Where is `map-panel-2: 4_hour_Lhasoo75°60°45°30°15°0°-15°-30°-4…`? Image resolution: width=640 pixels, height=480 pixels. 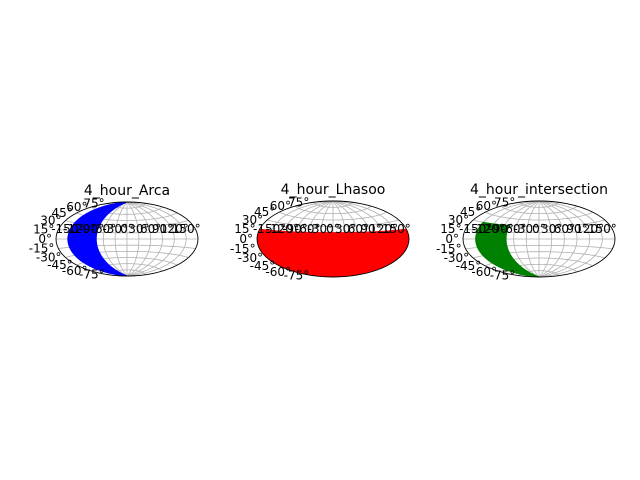
map-panel-2: 4_hour_Lhasoo75°60°45°30°15°0°-15°-30°-4… is located at coordinates (320, 232).